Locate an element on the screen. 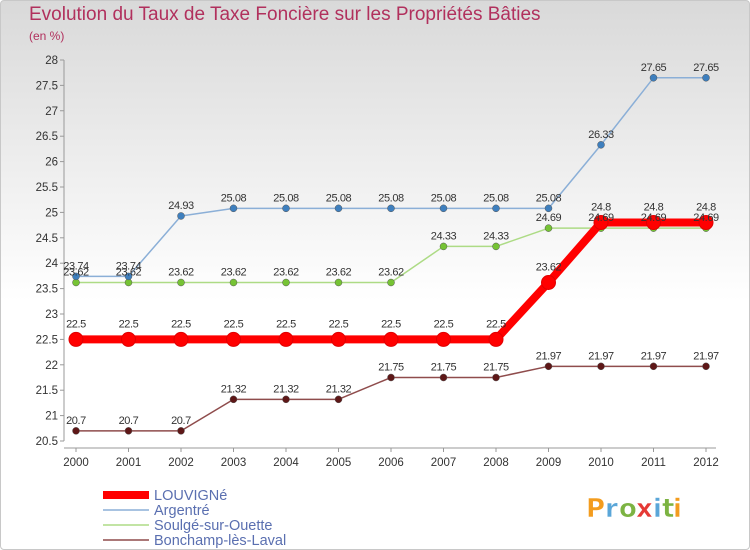 This screenshot has height=550, width=750. data-label: 24.93 is located at coordinates (181, 206).